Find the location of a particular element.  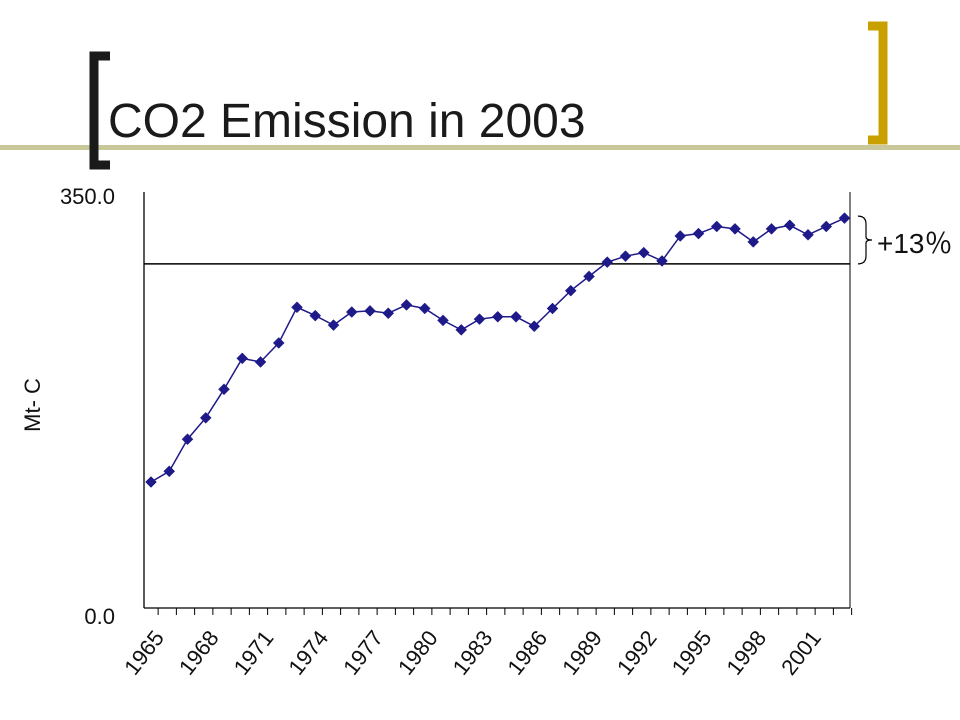

x-tick-label: 1998 is located at coordinates (746, 653).